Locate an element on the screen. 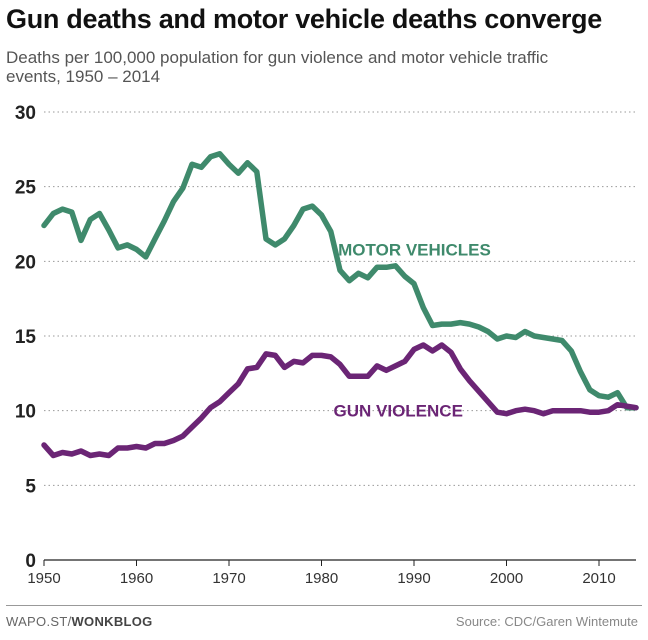  footer-divider is located at coordinates (324, 605).